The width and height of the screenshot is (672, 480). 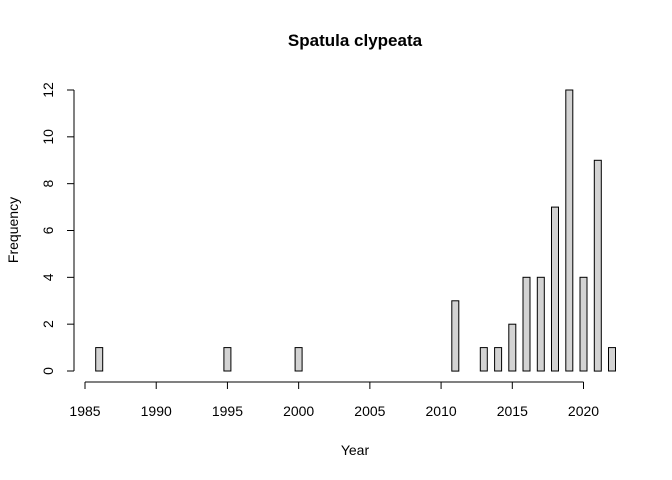 I want to click on bar-1995, so click(x=227, y=359).